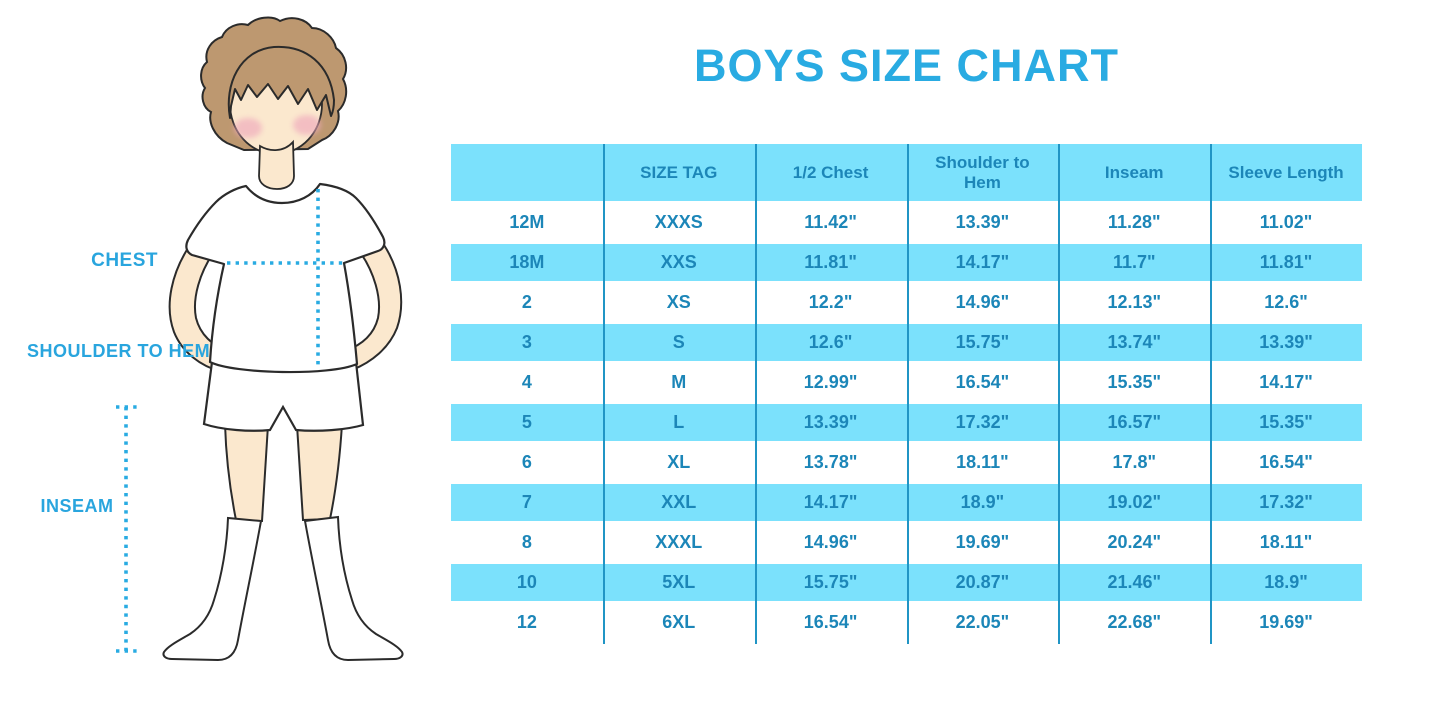  I want to click on half-chest-cell: 16.54", so click(830, 622).